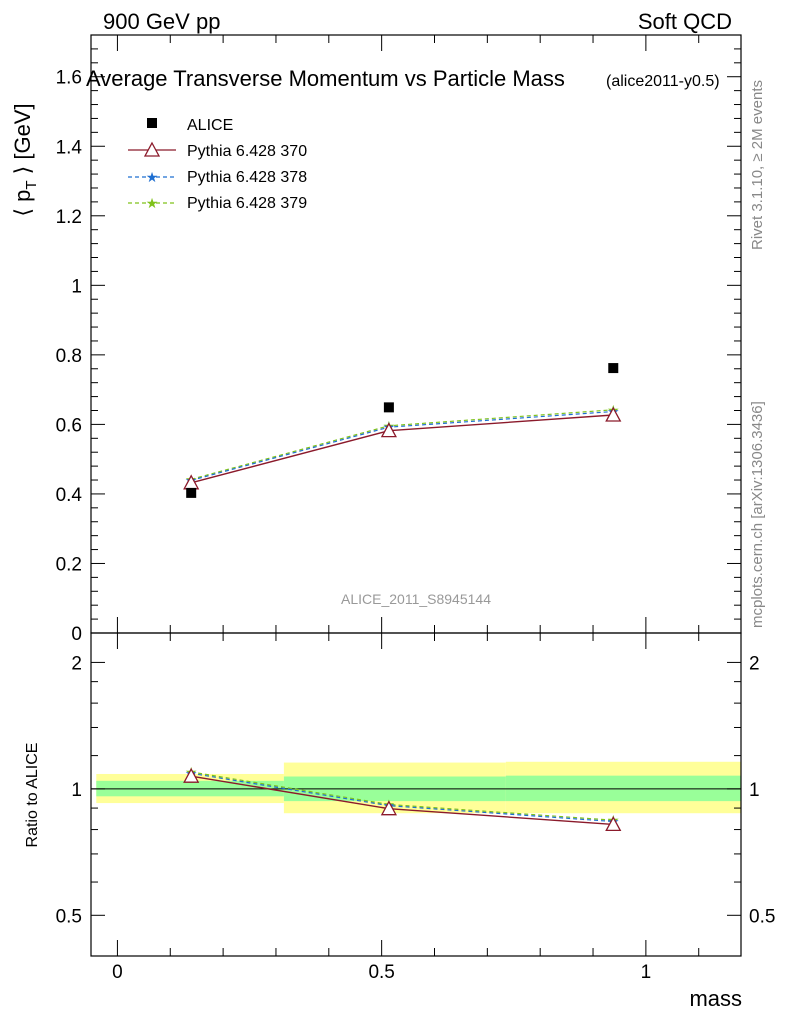 The width and height of the screenshot is (786, 1024). I want to click on legend-entry-pythia-379: ★ Pythia 6.428 379, so click(217, 203).